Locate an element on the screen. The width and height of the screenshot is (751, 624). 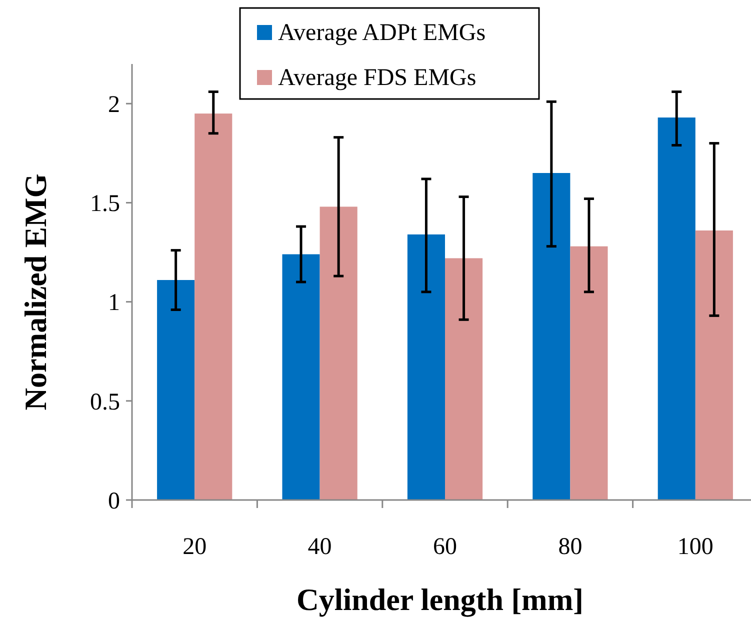
legend-label: Average FDS EMGs is located at coordinates (377, 78).